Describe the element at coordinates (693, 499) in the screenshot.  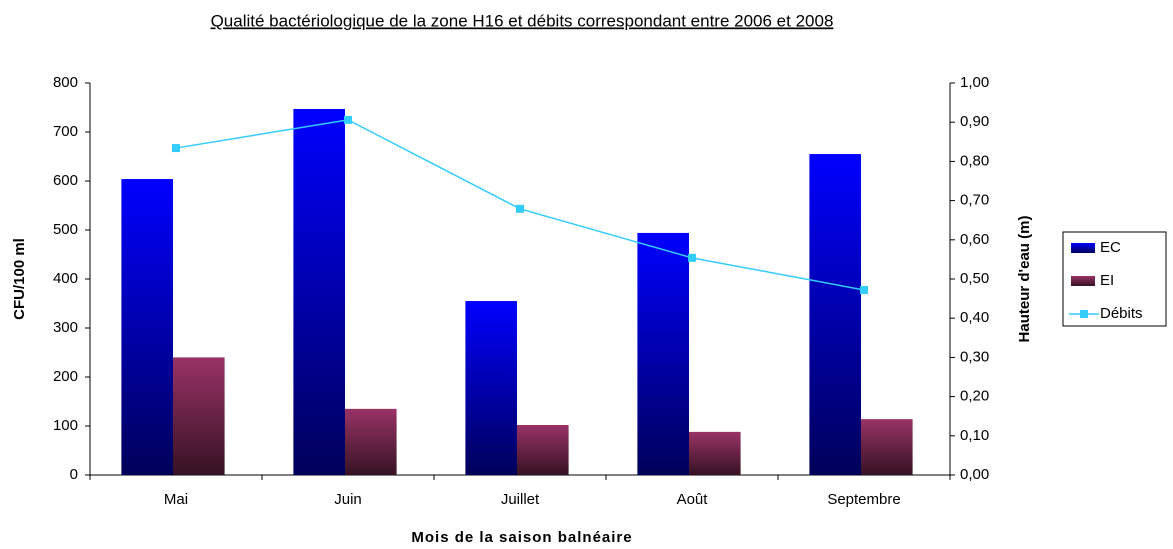
I see `x-tick-label: Août` at that location.